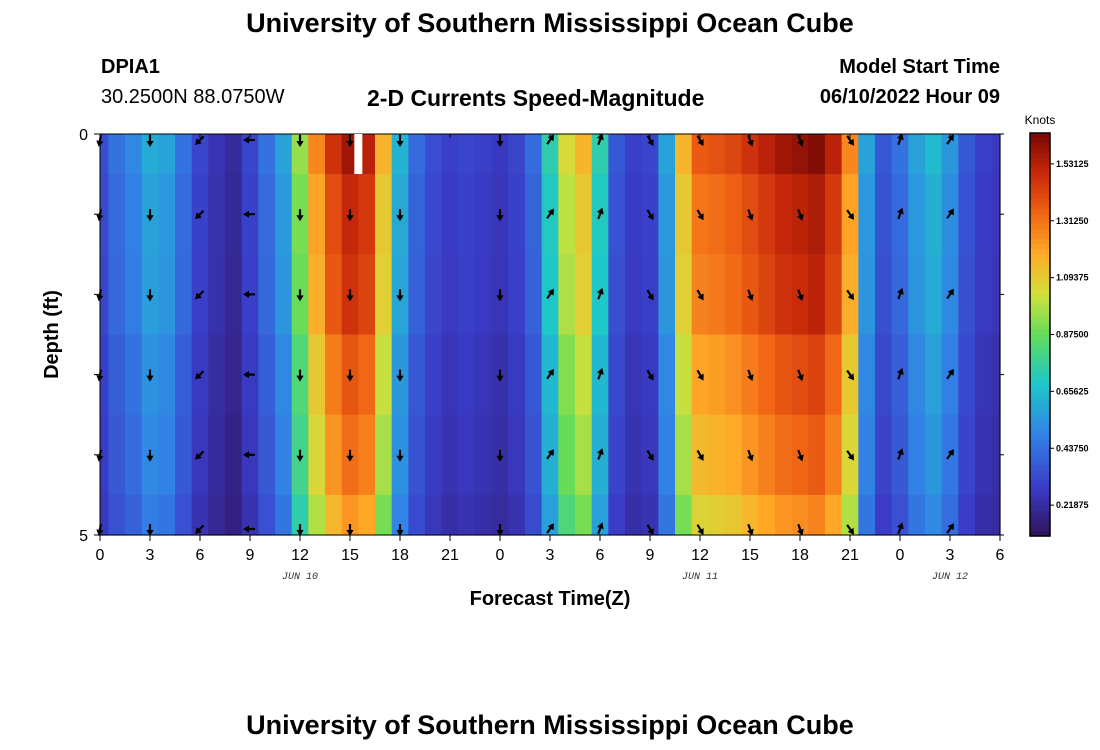 The width and height of the screenshot is (1100, 750). Describe the element at coordinates (850, 555) in the screenshot. I see `x-tick-label: 21` at that location.